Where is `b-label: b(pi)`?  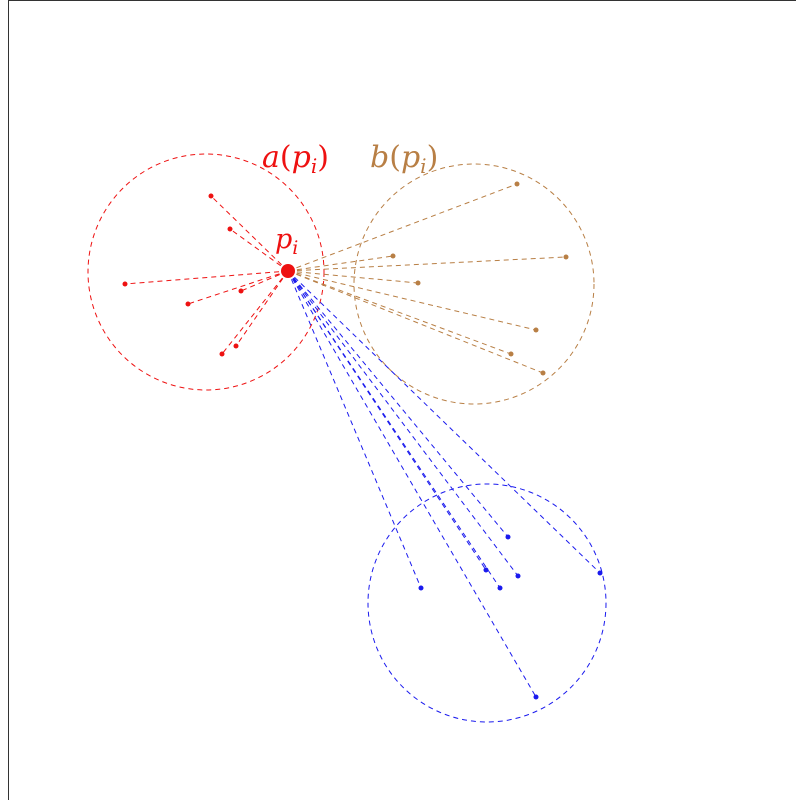
b-label: b(pi) is located at coordinates (404, 159).